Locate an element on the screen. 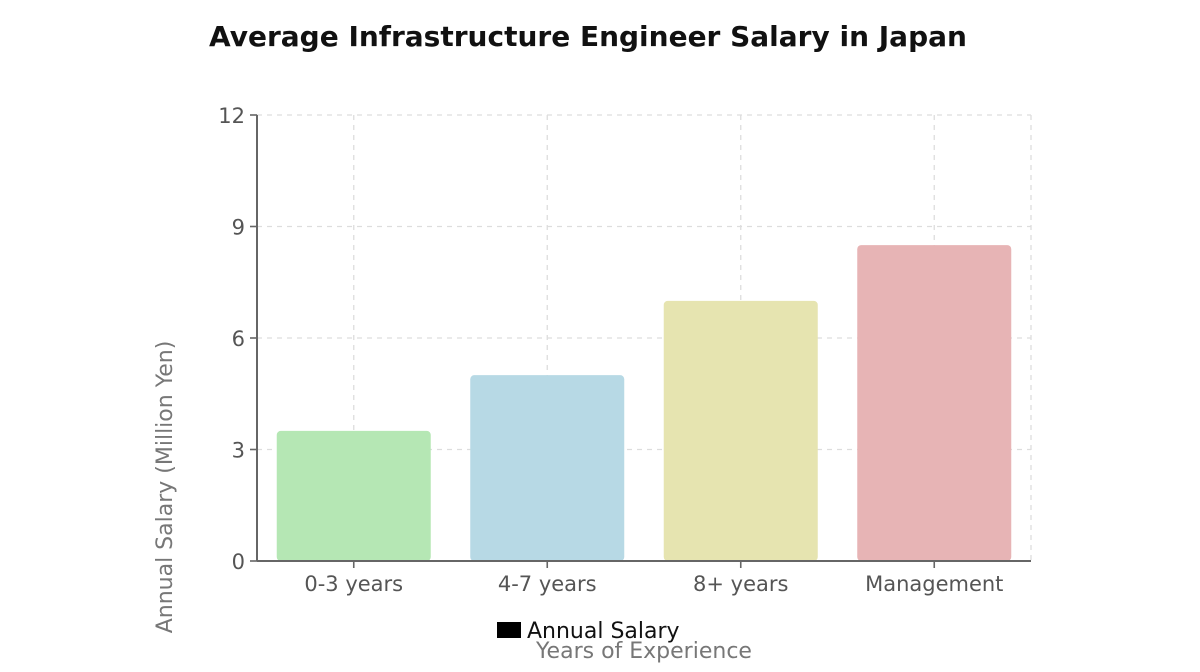  y-axis-label: Annual Salary (Million Yen) is located at coordinates (165, 487).